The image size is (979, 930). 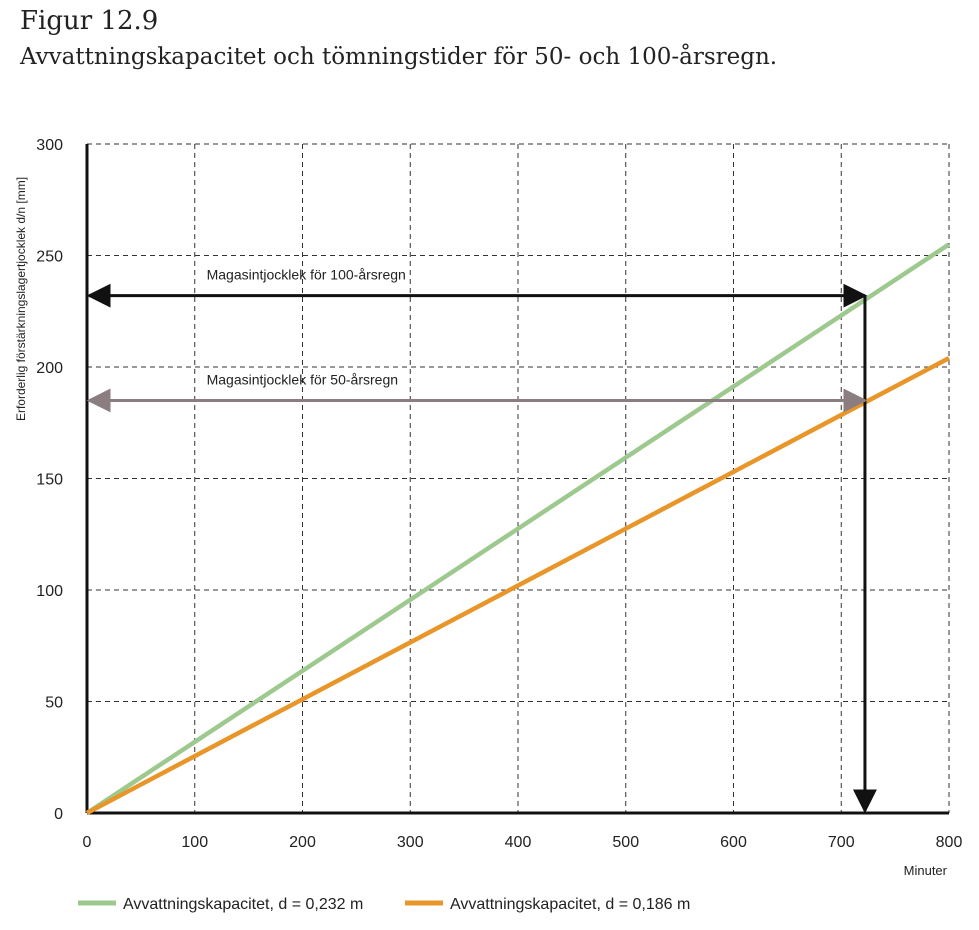 I want to click on x-tick-label: 800, so click(x=949, y=842).